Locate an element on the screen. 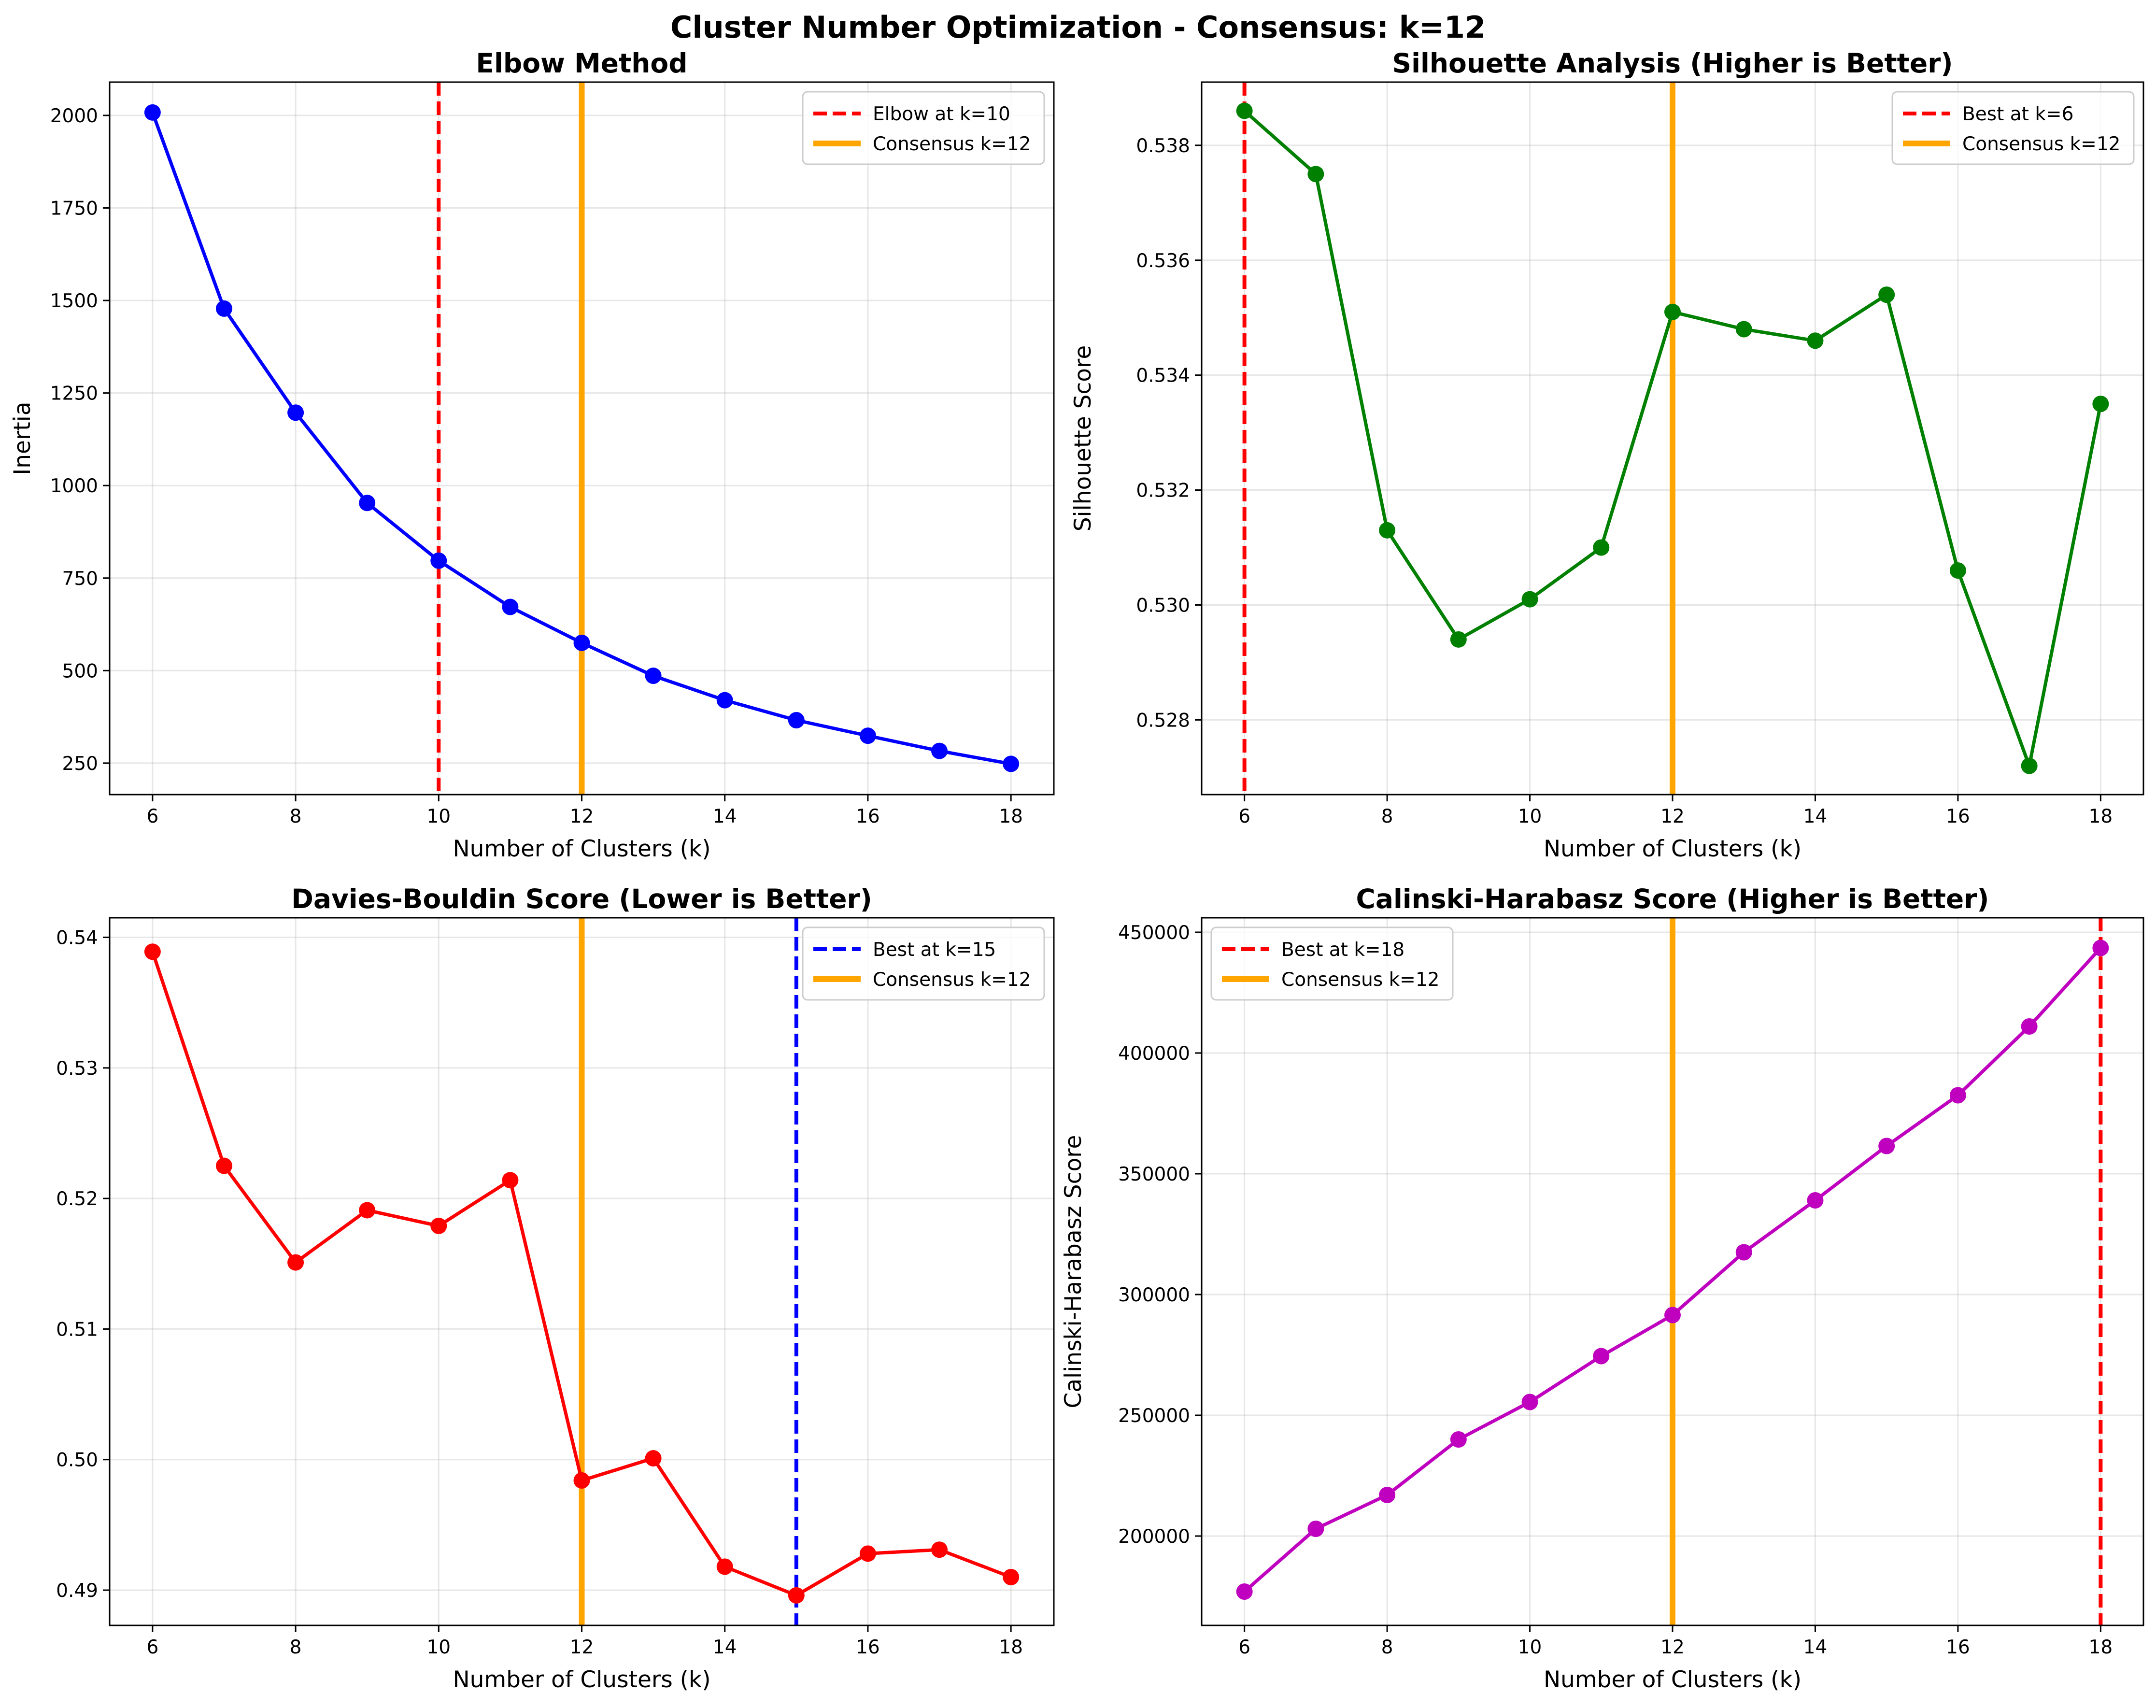  elbow-point-k17 is located at coordinates (939, 751).